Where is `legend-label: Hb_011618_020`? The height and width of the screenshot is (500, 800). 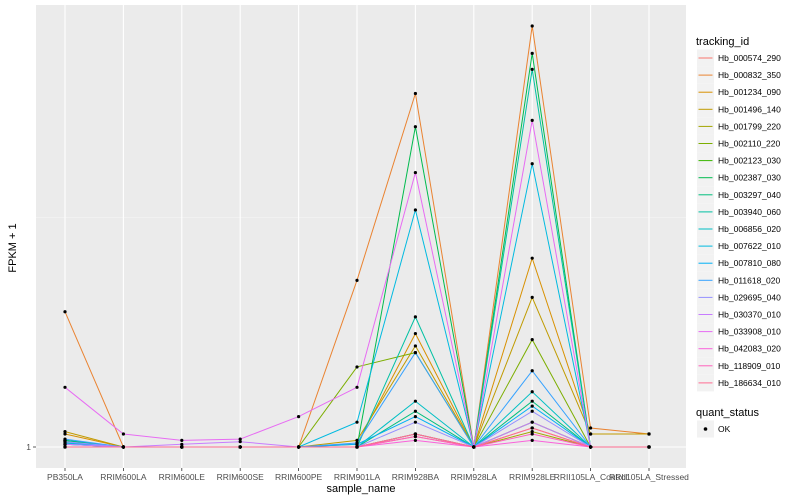
legend-label: Hb_011618_020 is located at coordinates (749, 280).